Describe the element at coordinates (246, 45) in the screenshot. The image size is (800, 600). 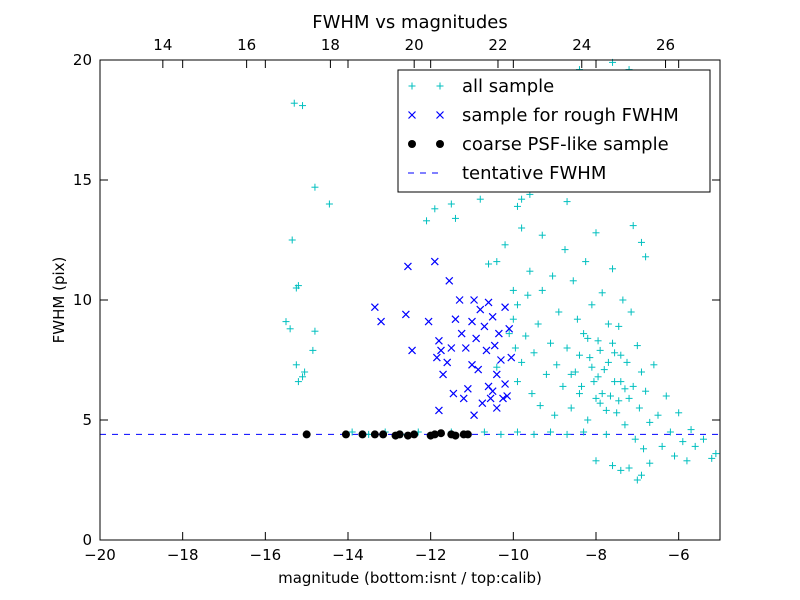
I see `top-tick-label: 16` at that location.